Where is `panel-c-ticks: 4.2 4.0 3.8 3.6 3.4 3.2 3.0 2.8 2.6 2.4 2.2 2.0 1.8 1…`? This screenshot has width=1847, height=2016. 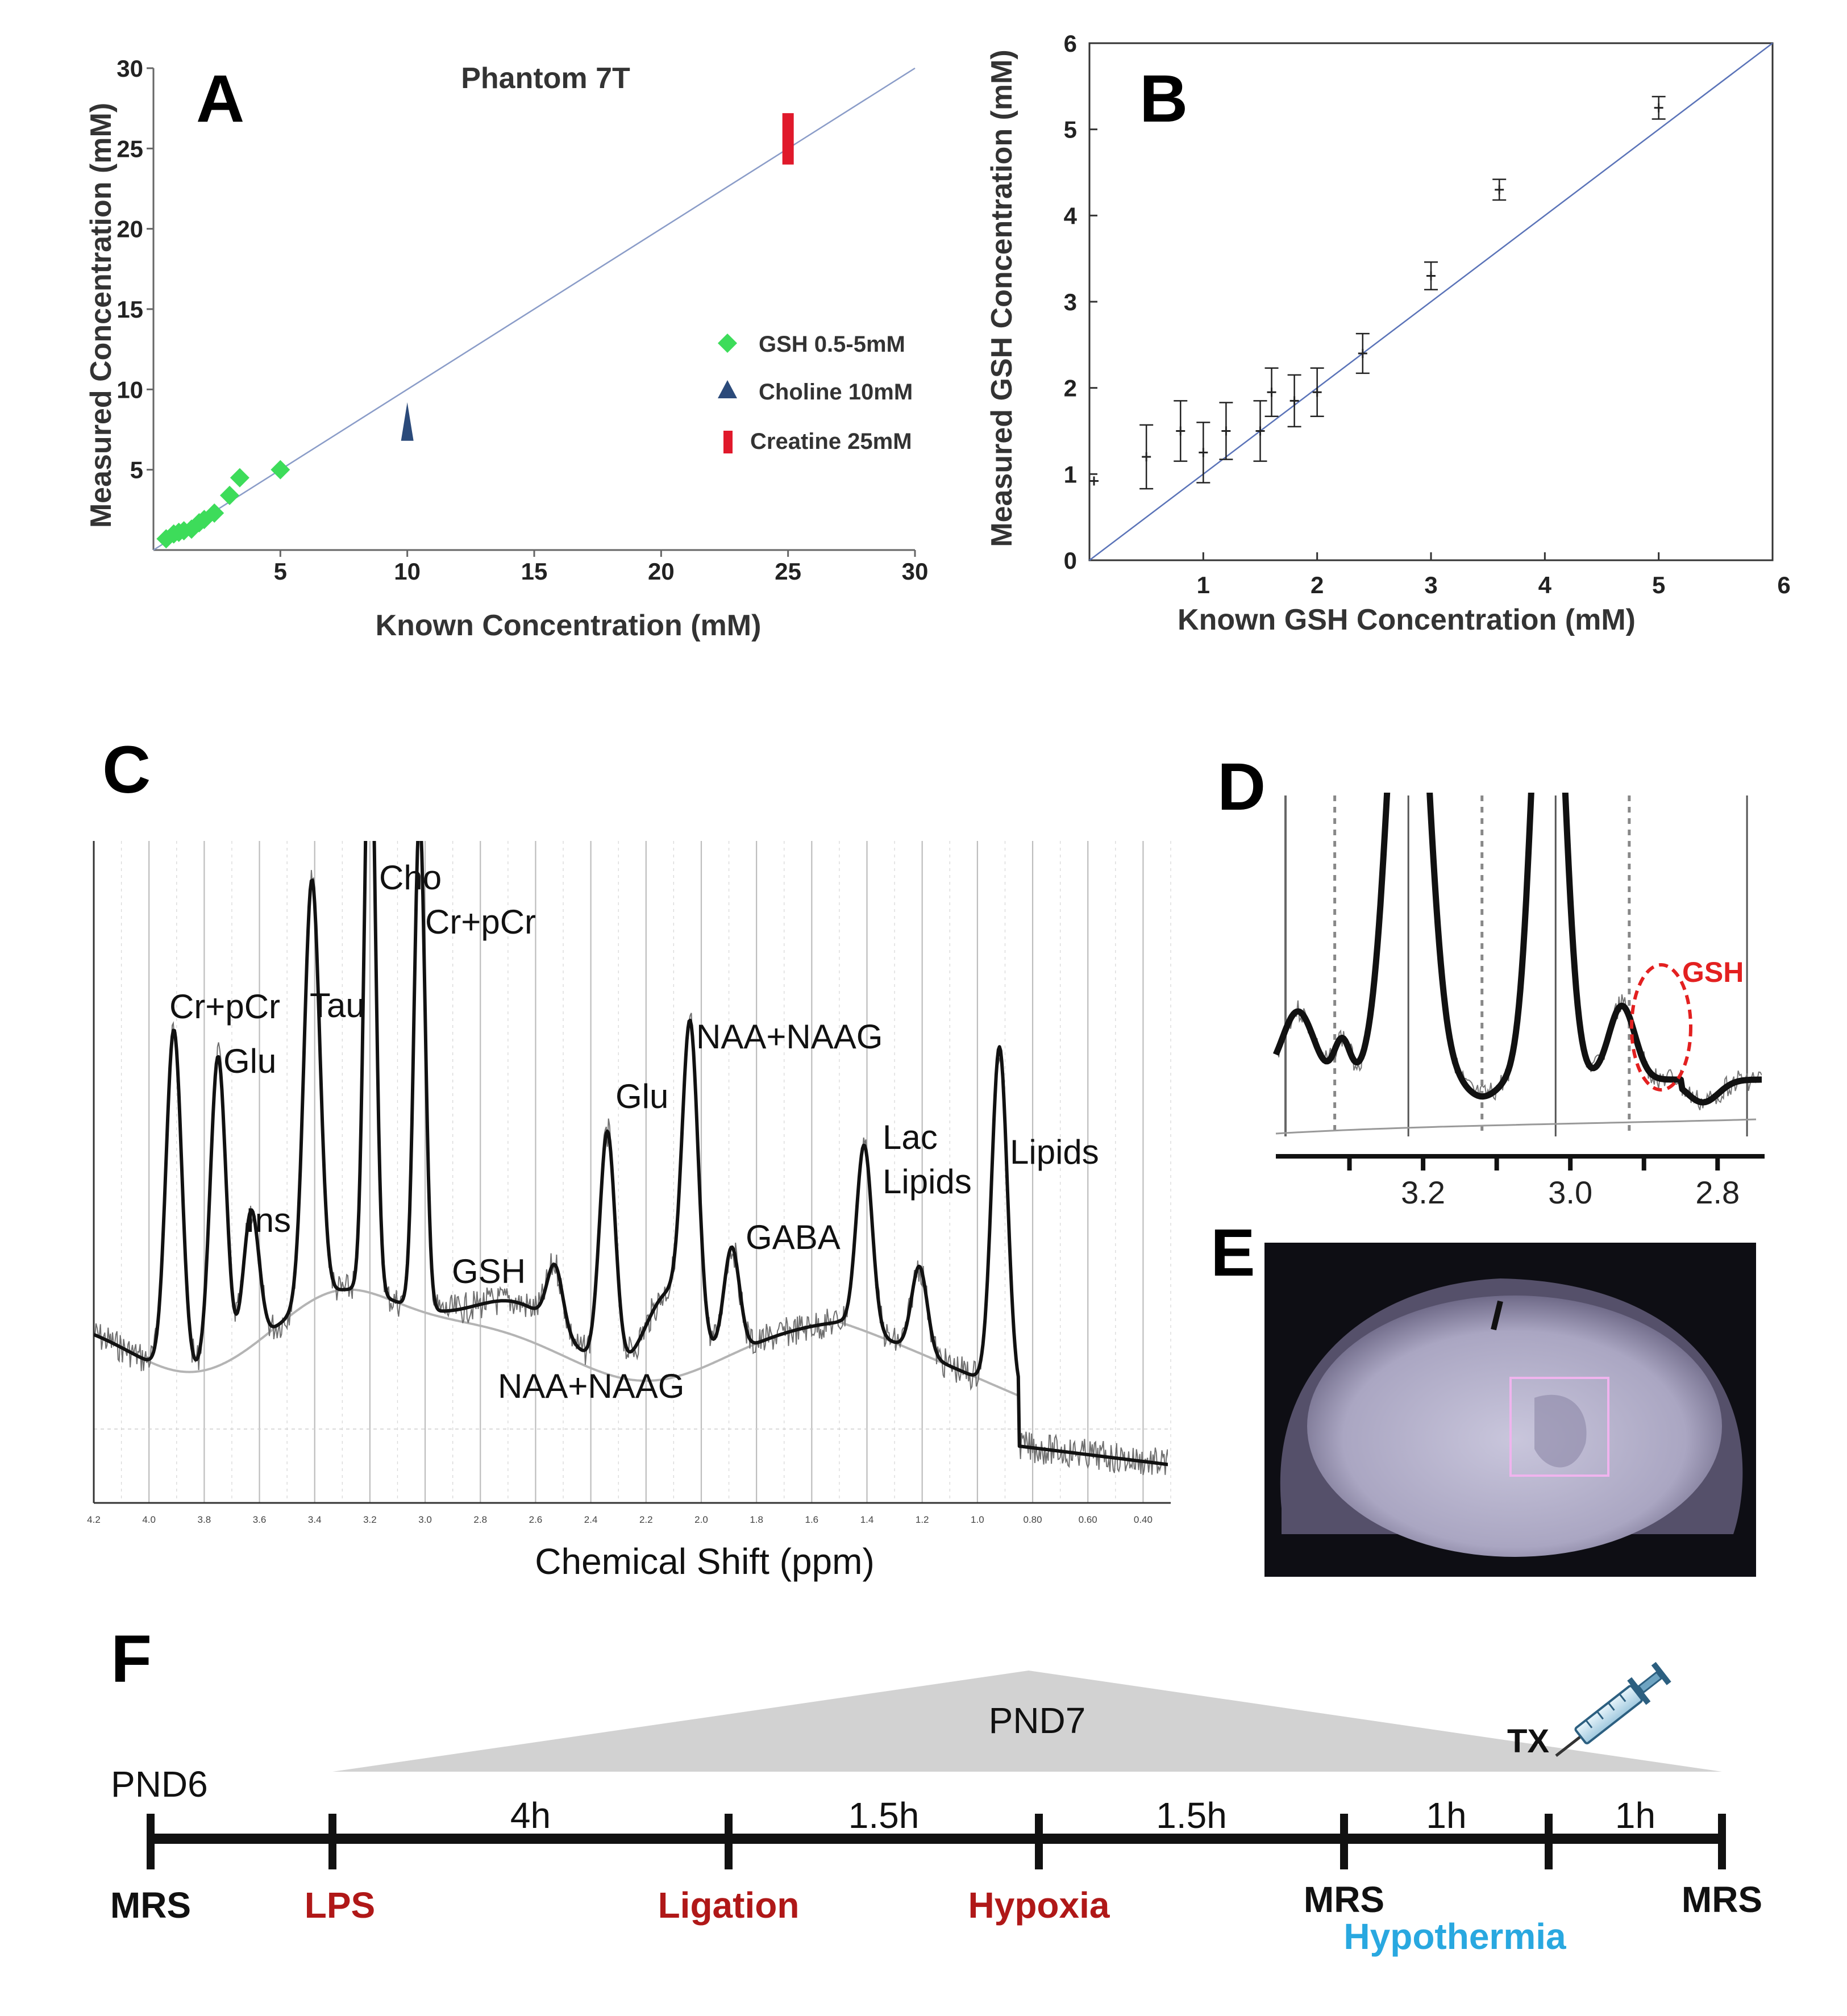
panel-c-ticks: 4.2 4.0 3.8 3.6 3.4 3.2 3.0 2.8 2.6 2.4 2.2 2.0 1.8 1… is located at coordinates (620, 1519).